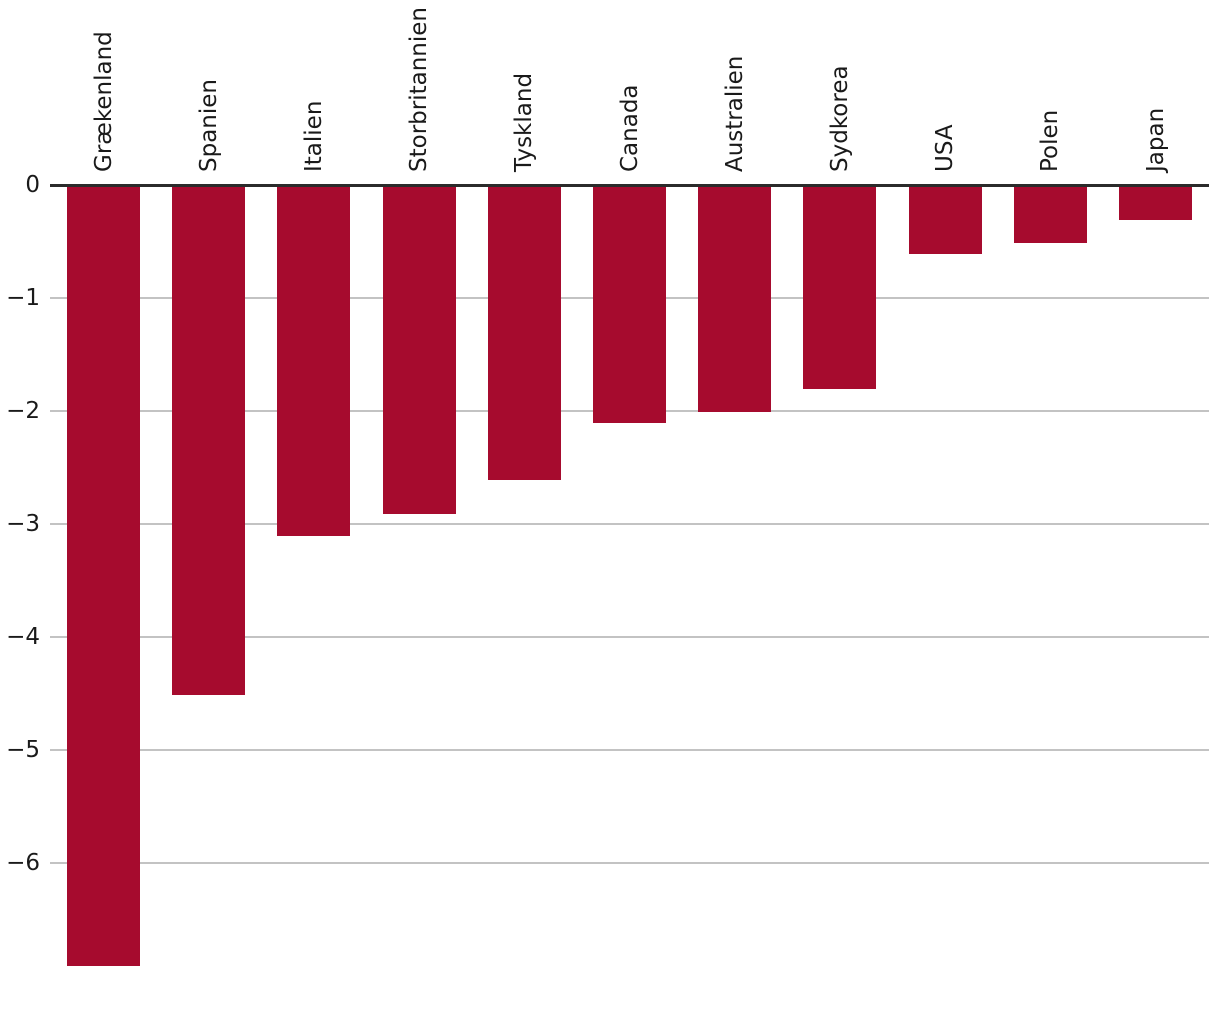 This screenshot has width=1220, height=1020. I want to click on x-axis-zero-line, so click(629, 185).